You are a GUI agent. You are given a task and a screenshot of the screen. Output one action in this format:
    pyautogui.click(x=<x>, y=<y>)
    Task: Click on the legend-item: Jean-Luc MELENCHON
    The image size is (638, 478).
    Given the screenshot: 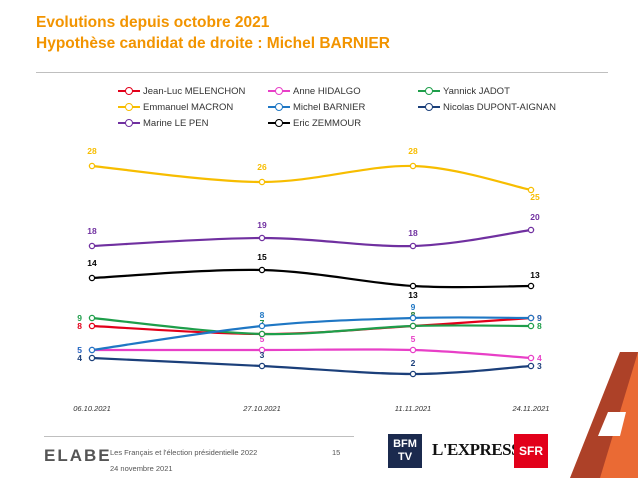 What is the action you would take?
    pyautogui.click(x=181, y=91)
    